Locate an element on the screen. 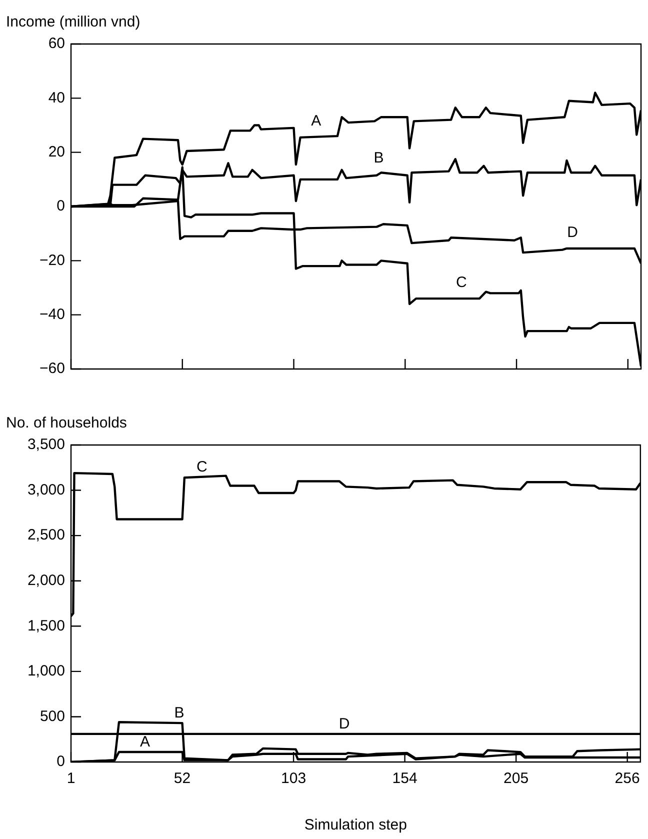 This screenshot has height=839, width=648. y-tick-label: −40 is located at coordinates (52, 314).